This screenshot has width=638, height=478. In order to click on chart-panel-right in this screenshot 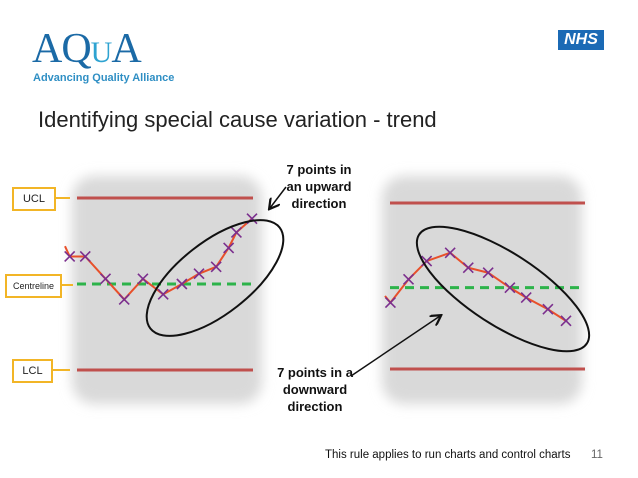, I will do `click(482, 290)`.